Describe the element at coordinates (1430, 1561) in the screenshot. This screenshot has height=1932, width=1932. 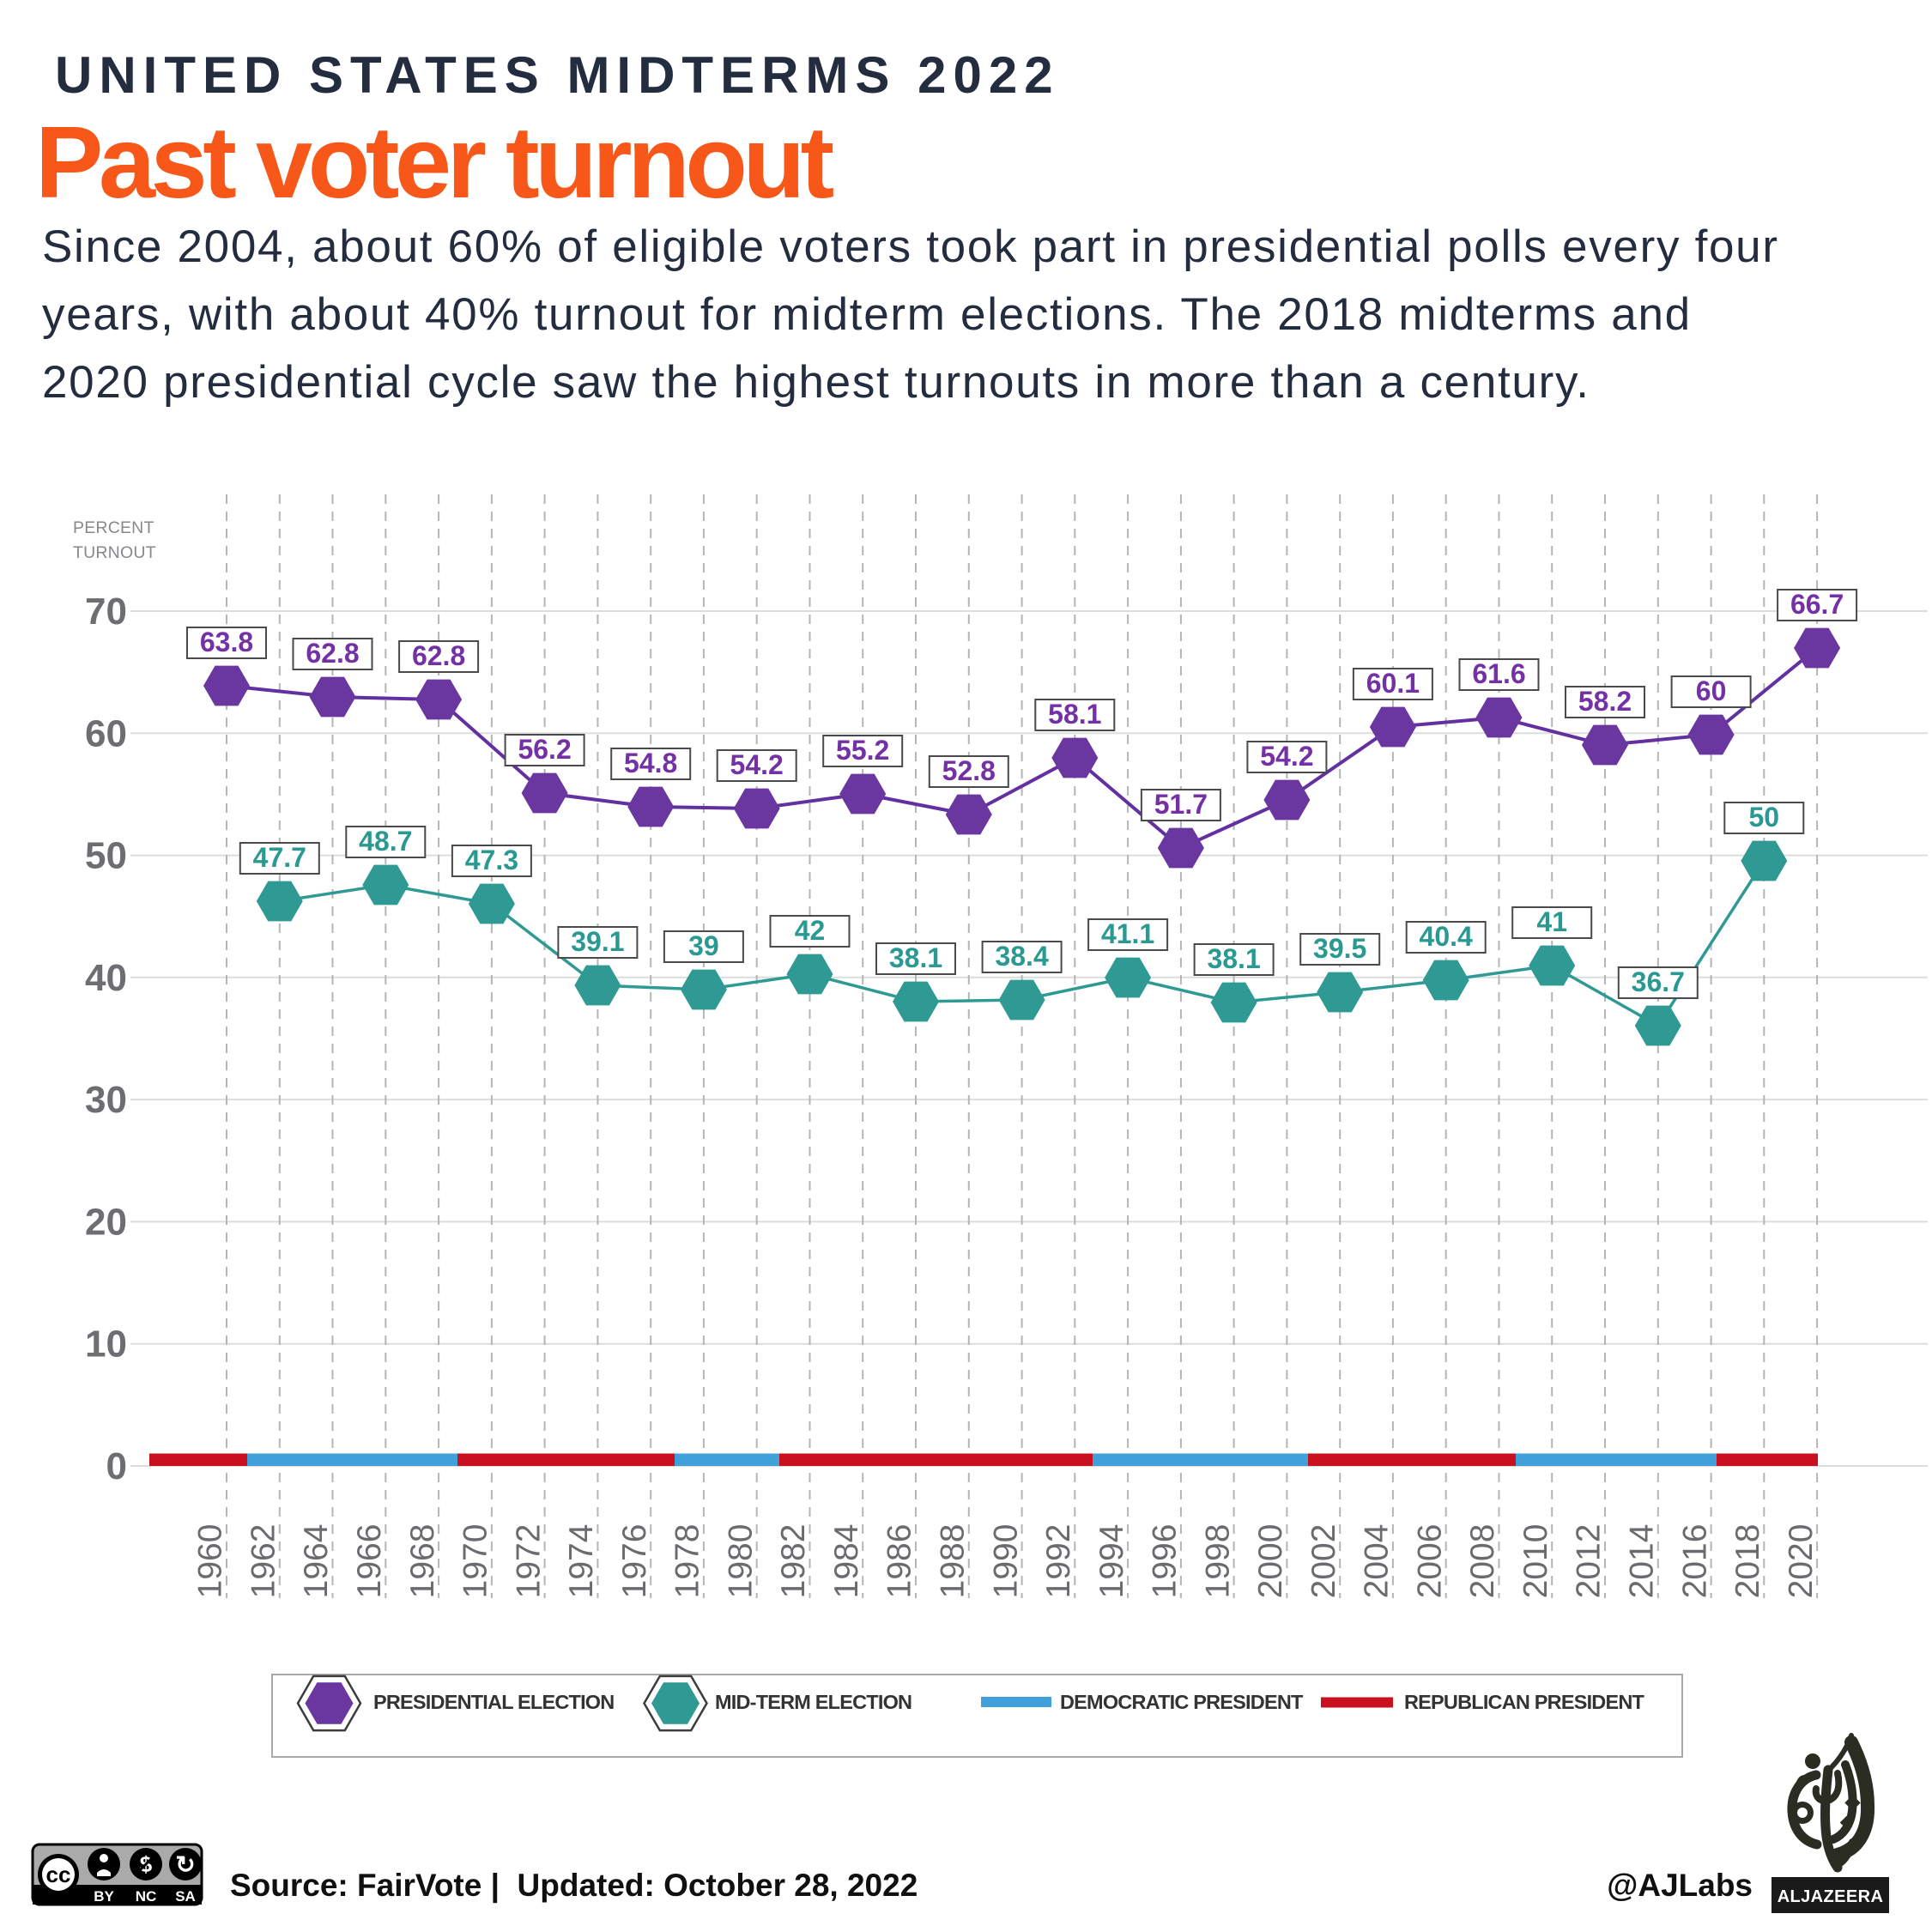
I see `svg-text: 2006` at that location.